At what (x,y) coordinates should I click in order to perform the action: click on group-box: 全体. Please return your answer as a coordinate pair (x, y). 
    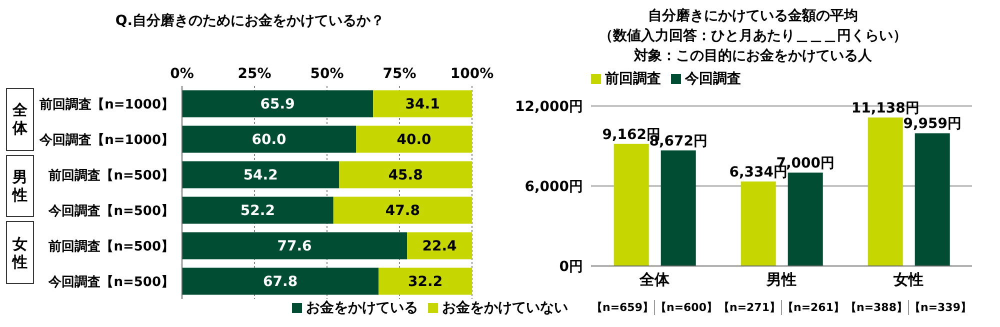
    Looking at the image, I should click on (20, 119).